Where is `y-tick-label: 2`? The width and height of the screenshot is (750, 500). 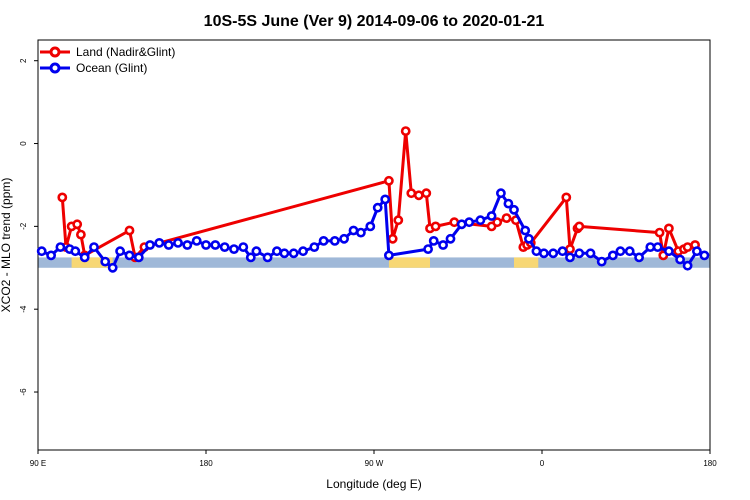 y-tick-label: 2 is located at coordinates (23, 60).